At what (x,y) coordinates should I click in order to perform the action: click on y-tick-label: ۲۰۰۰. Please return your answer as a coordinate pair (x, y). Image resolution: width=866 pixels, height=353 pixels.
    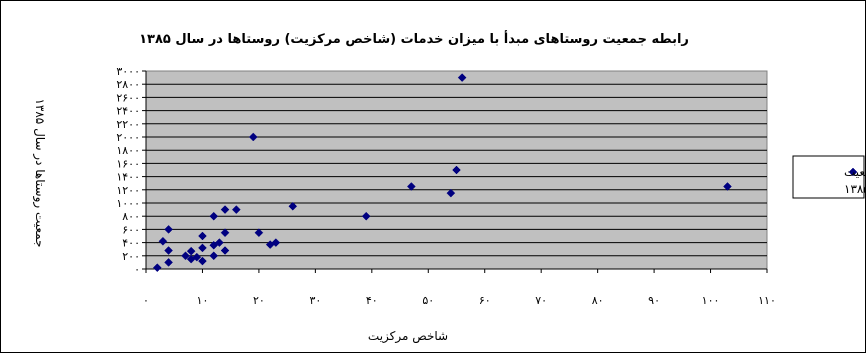
    Looking at the image, I should click on (128, 137).